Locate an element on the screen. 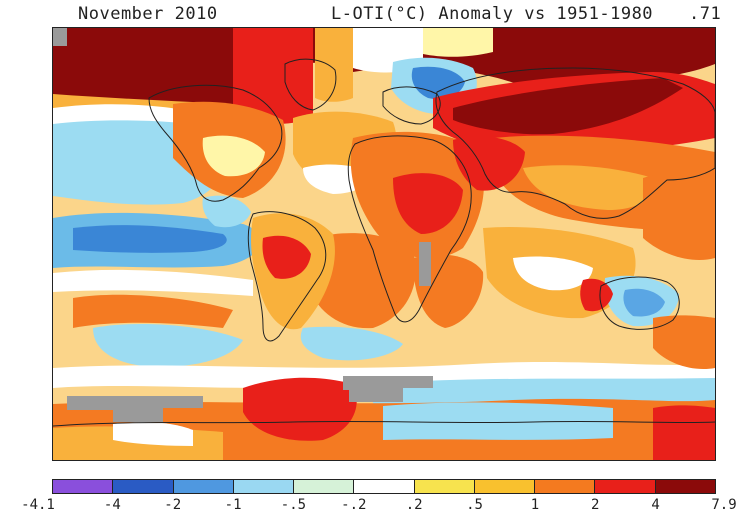 The width and height of the screenshot is (754, 528). coast-europe is located at coordinates (411, 105).